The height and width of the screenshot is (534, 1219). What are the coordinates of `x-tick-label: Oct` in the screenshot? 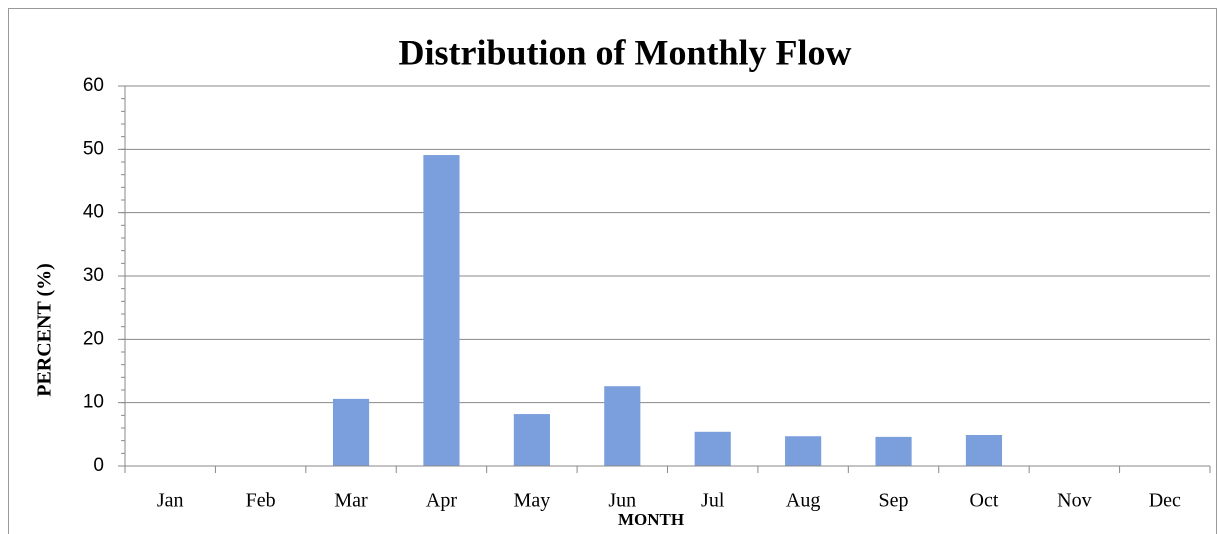 It's located at (984, 501).